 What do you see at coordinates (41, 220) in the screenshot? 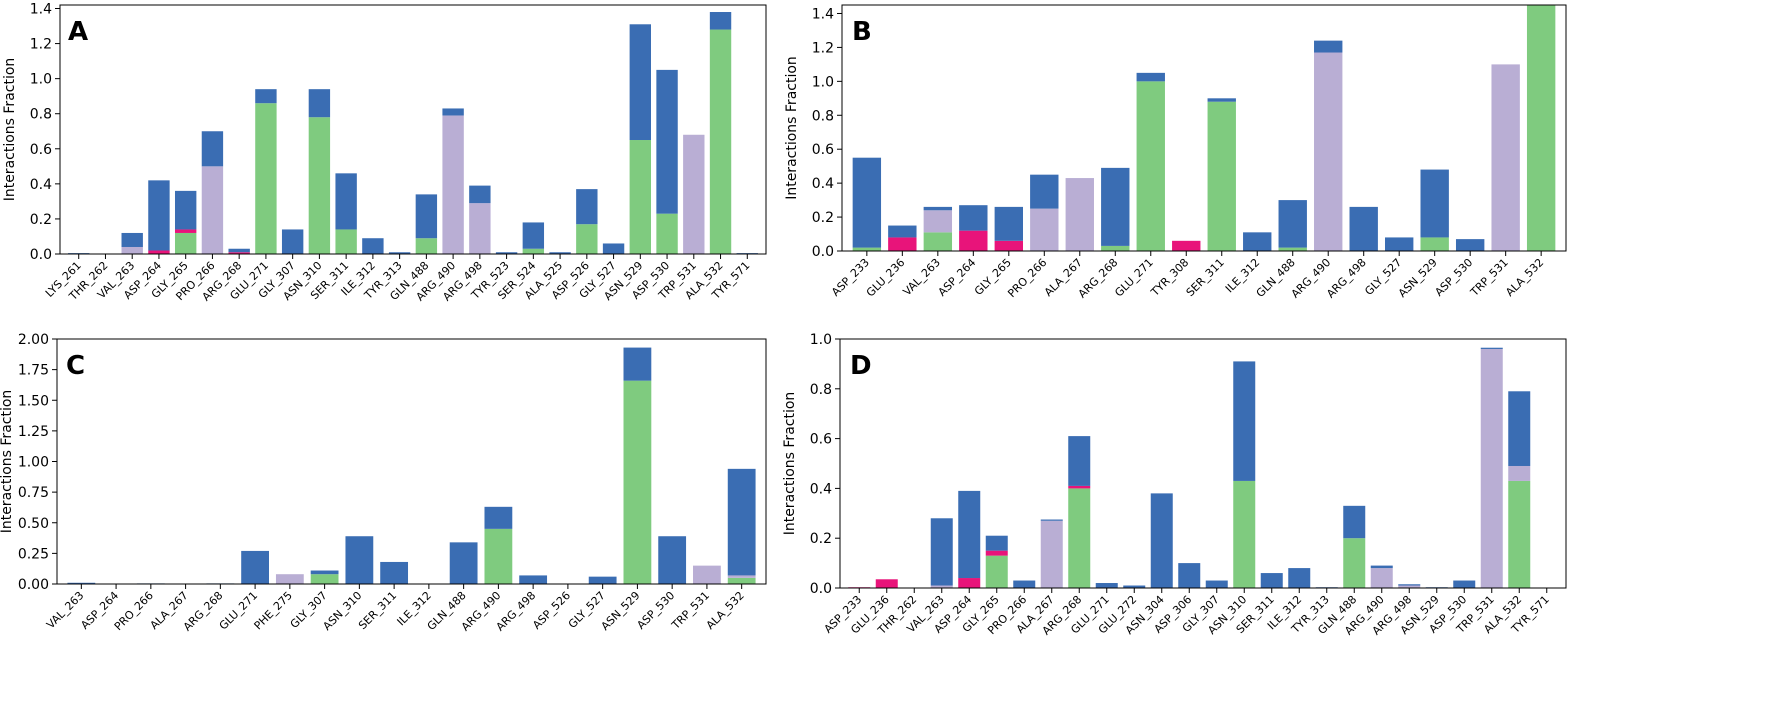
I see `y-tick-label: 0.2` at bounding box center [41, 220].